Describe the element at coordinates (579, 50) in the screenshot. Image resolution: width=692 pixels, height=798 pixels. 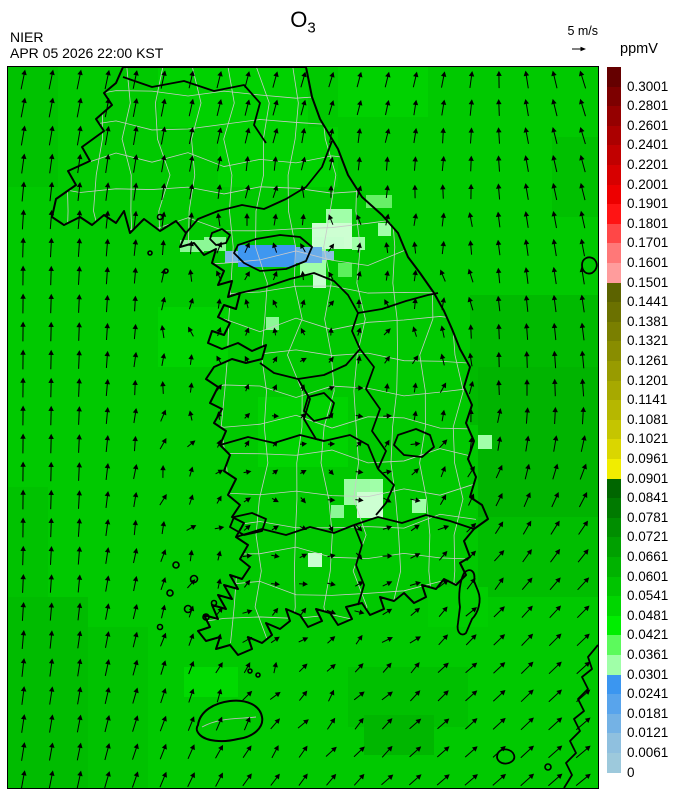
I see `wind-reference-arrow-icon` at that location.